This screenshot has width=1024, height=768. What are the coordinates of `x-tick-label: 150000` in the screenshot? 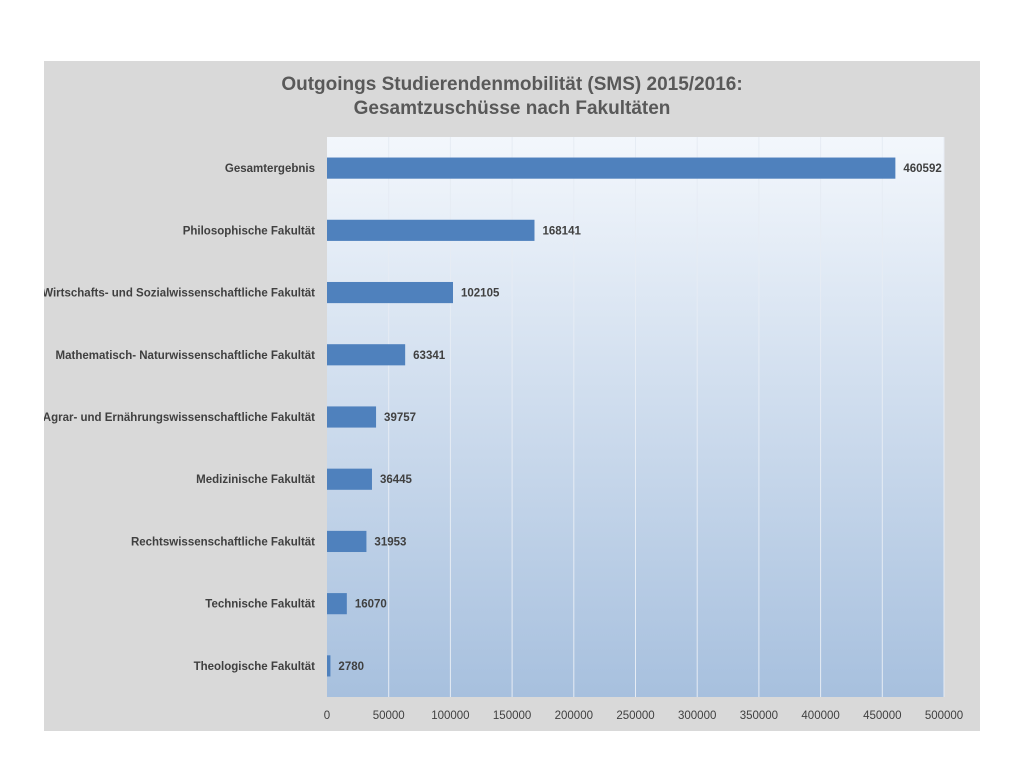 It's located at (512, 716).